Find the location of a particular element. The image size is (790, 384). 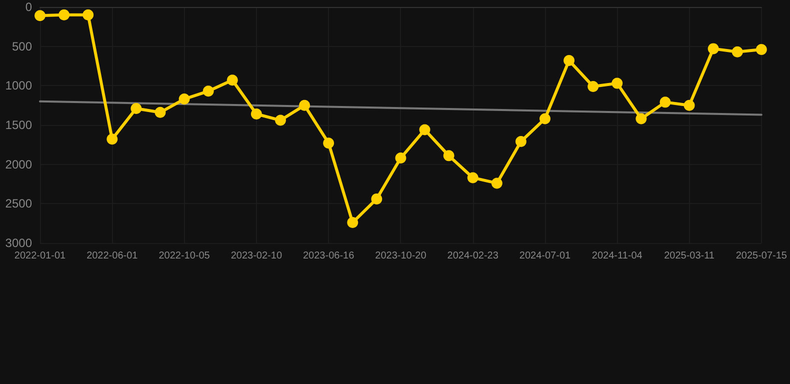

x-tick-label: 2023-02-10 is located at coordinates (256, 256).